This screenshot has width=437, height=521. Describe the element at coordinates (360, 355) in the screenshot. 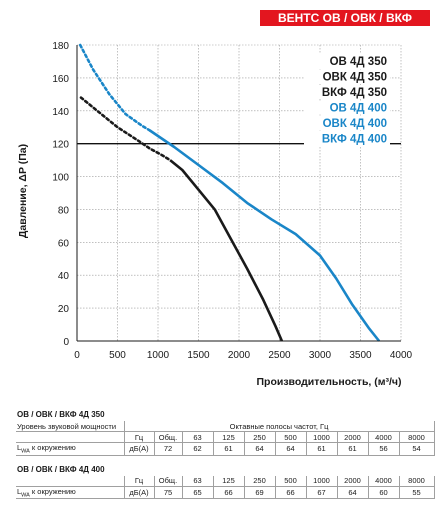

I see `x-tick-label: 3500` at that location.